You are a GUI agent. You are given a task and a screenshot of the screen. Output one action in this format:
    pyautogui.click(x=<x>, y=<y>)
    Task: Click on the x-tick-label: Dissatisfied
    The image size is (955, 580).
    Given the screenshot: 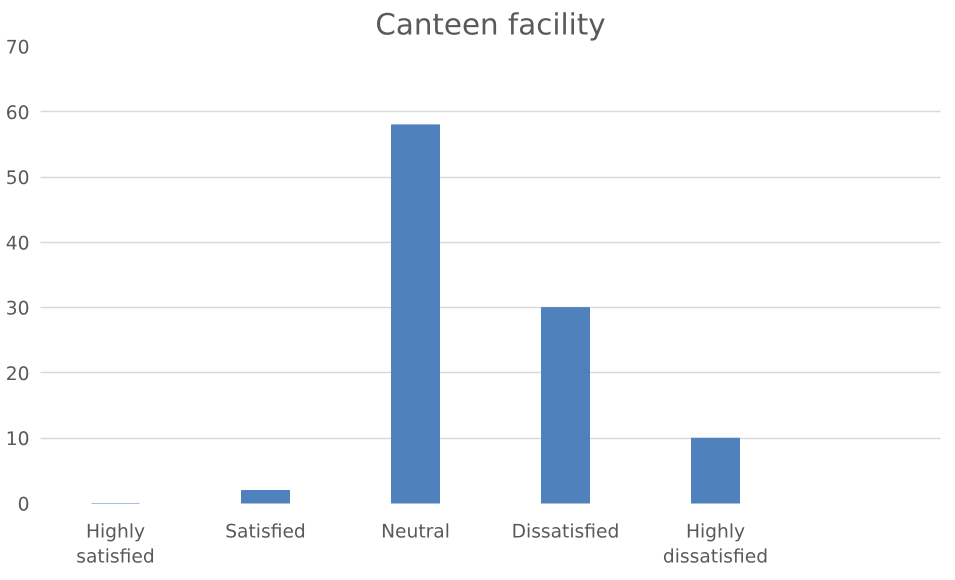 What is the action you would take?
    pyautogui.click(x=566, y=532)
    